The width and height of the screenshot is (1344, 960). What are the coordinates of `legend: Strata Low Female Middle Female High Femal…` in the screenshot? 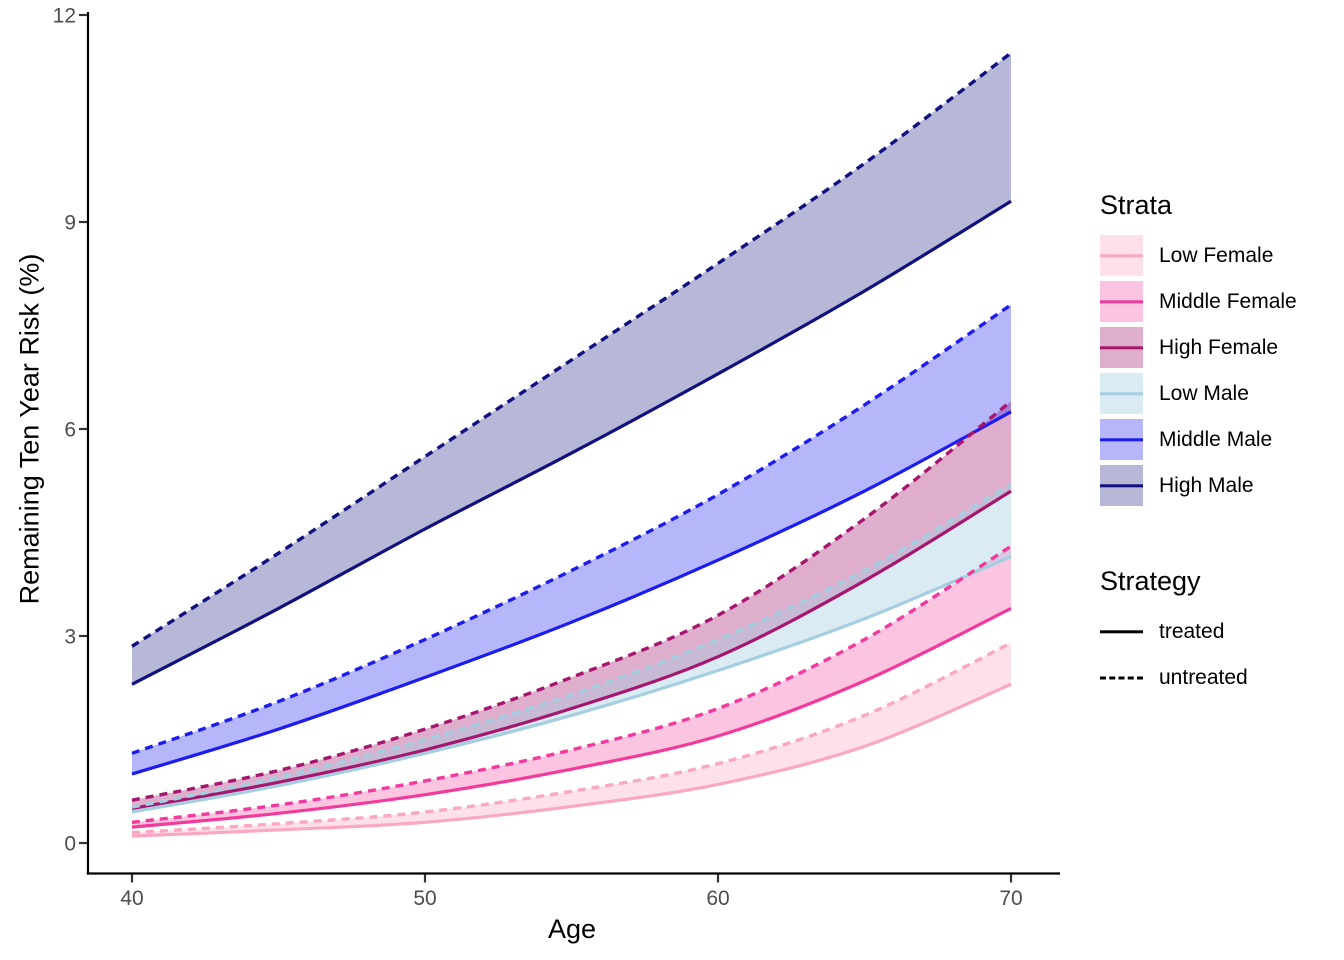 It's located at (1222, 446).